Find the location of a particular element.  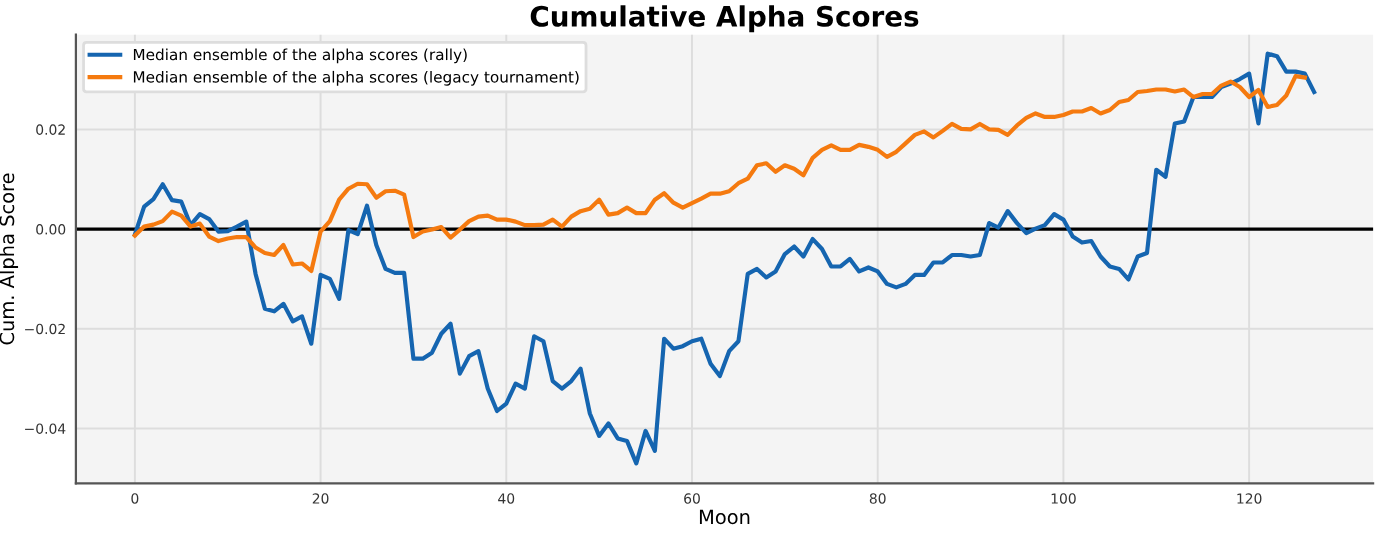

x-axis-title: Moon is located at coordinates (724, 517).